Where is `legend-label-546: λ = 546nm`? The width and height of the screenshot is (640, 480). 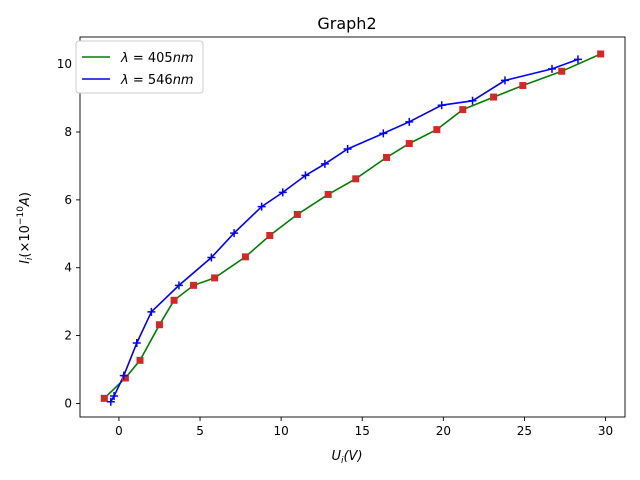
legend-label-546: λ = 546nm is located at coordinates (157, 80).